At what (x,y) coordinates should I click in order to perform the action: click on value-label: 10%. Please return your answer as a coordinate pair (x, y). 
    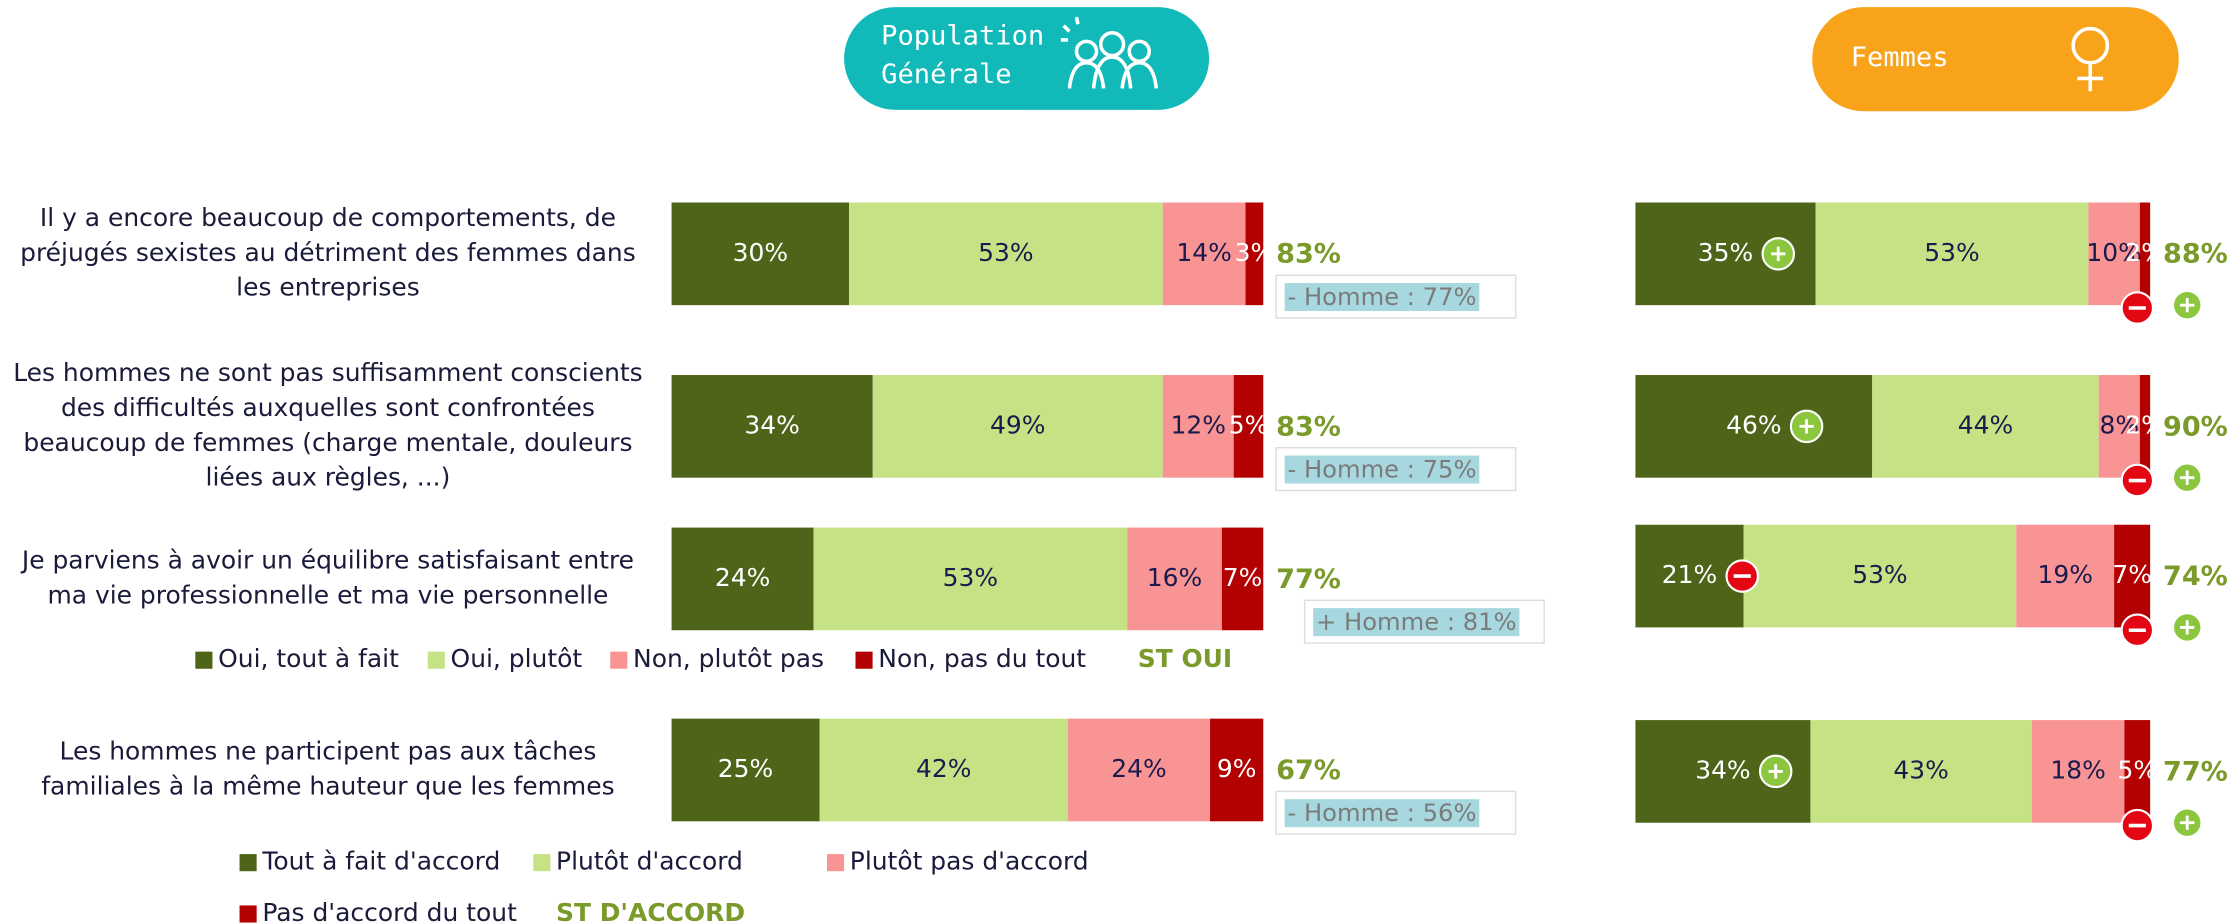
    Looking at the image, I should click on (2113, 252).